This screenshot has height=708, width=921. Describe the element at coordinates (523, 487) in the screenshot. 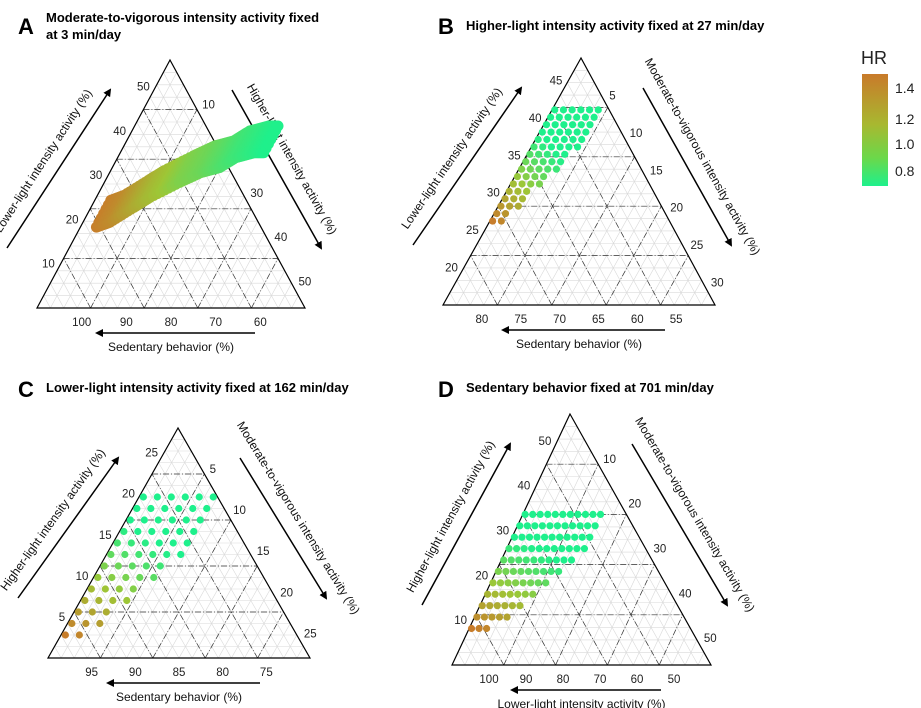

I see `left-tick-label: 40` at that location.